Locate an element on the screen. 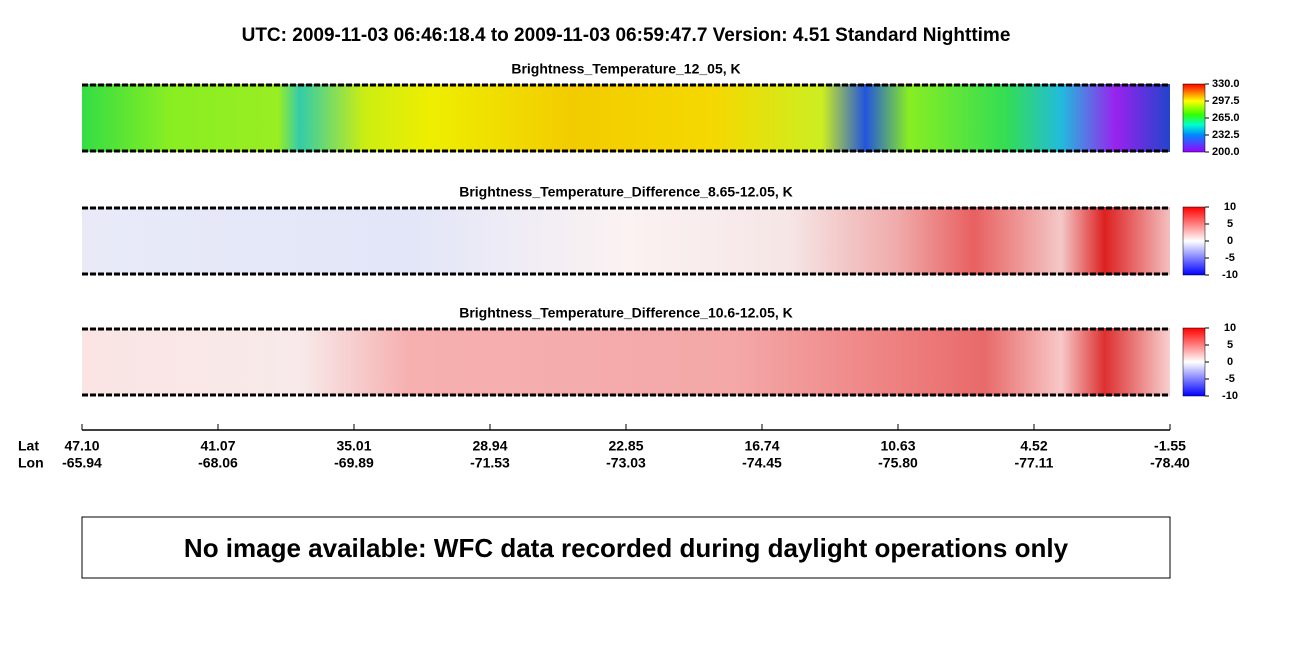 The width and height of the screenshot is (1300, 667). lon-tick-label: -65.94 is located at coordinates (82, 463).